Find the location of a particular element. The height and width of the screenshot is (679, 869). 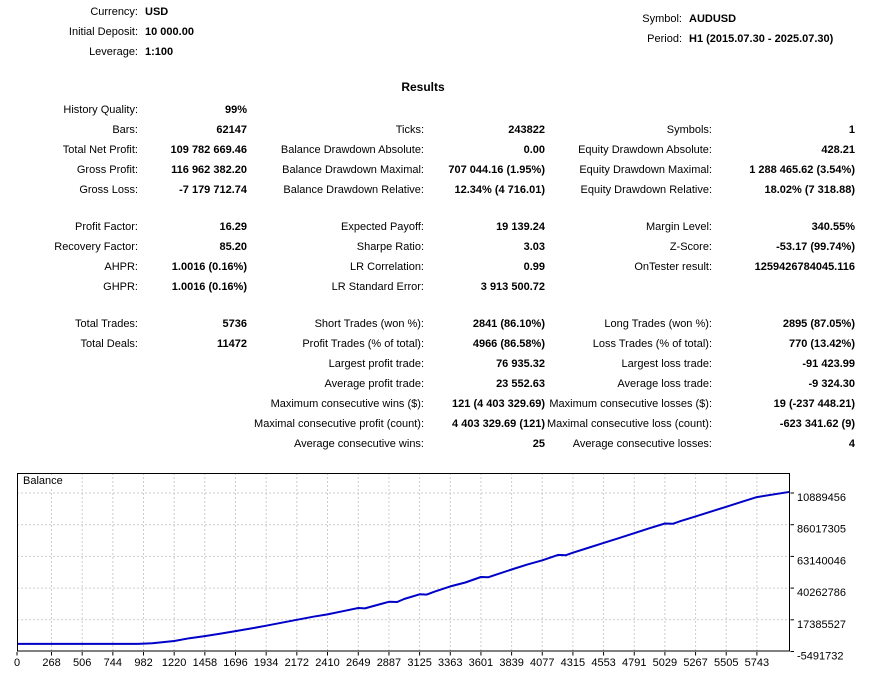

stat-value: 85.20 is located at coordinates (233, 247).